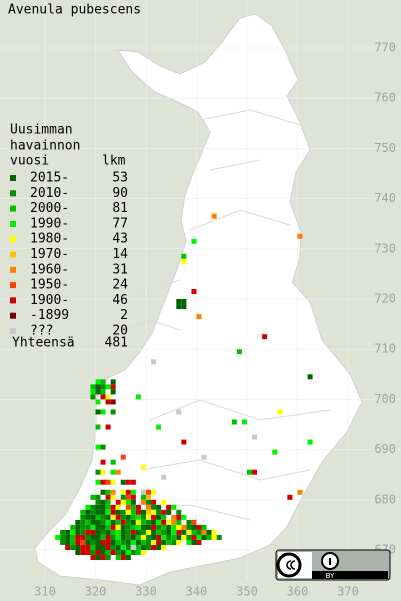 This screenshot has width=401, height=601. I want to click on y-tick-label: 700, so click(385, 399).